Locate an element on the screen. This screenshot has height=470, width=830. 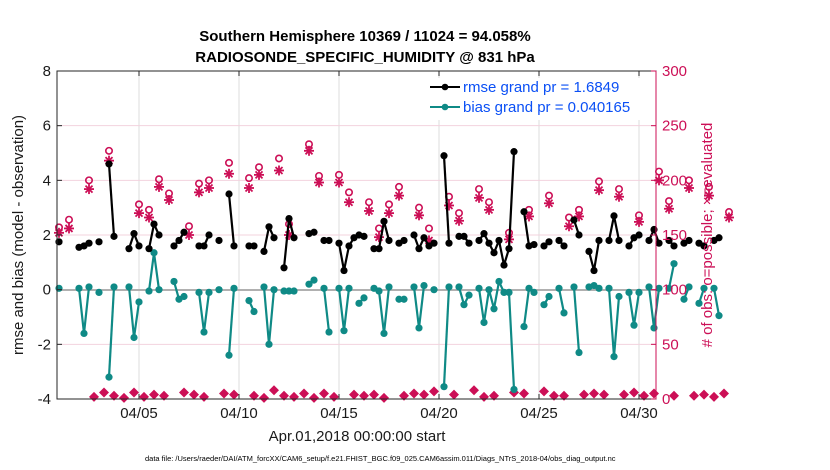
x-tick-label: 04/15 is located at coordinates (339, 413).